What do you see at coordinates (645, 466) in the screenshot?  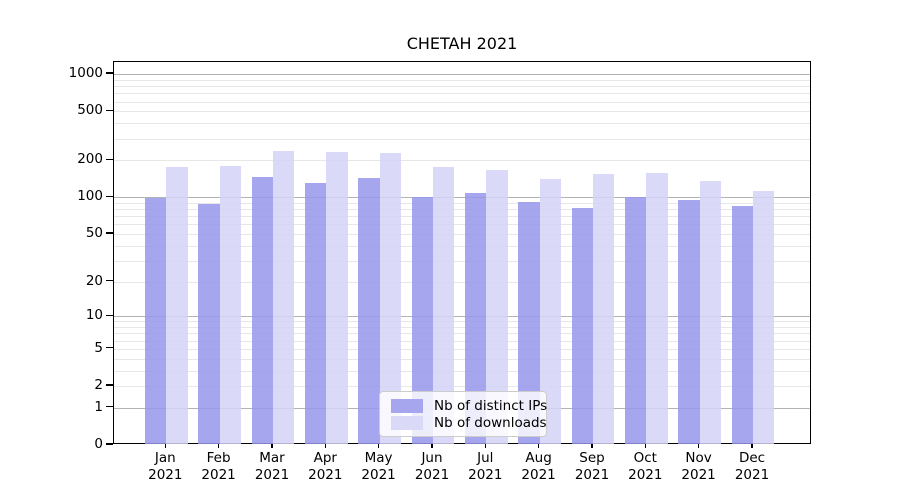 I see `x-tick-label: Oct 2021` at bounding box center [645, 466].